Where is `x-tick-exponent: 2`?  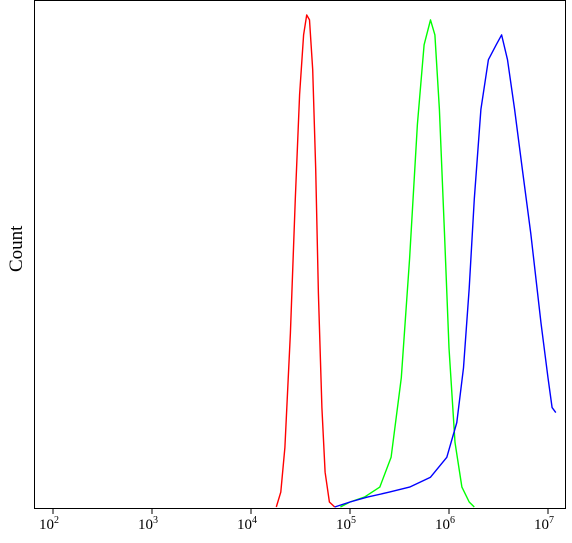
x-tick-exponent: 2 is located at coordinates (56, 520).